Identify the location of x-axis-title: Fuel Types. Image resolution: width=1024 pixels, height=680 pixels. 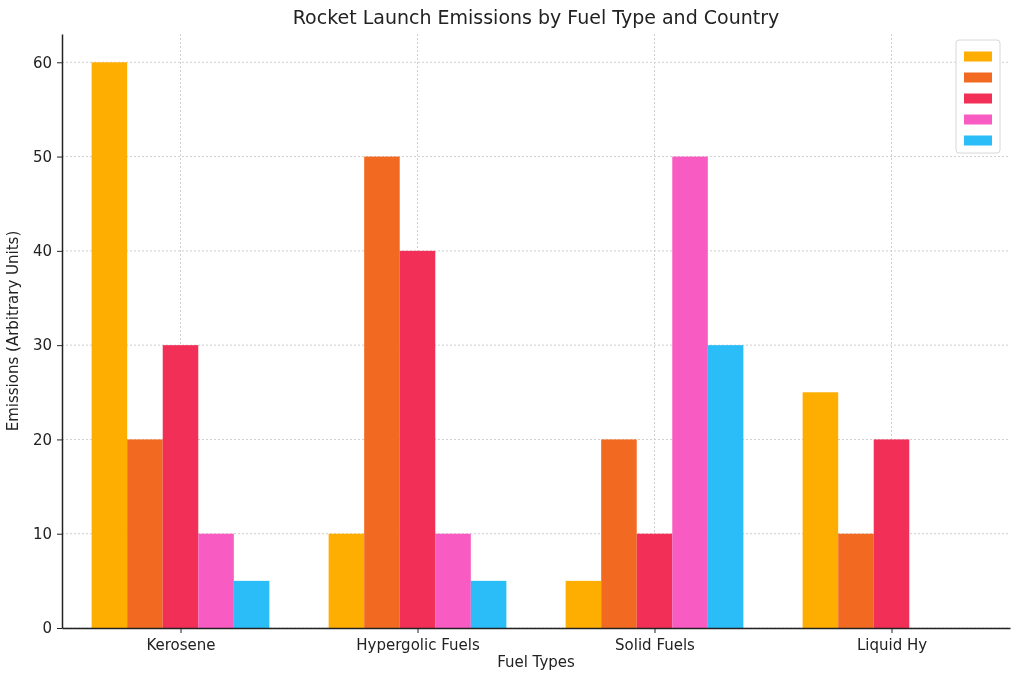
(536, 662).